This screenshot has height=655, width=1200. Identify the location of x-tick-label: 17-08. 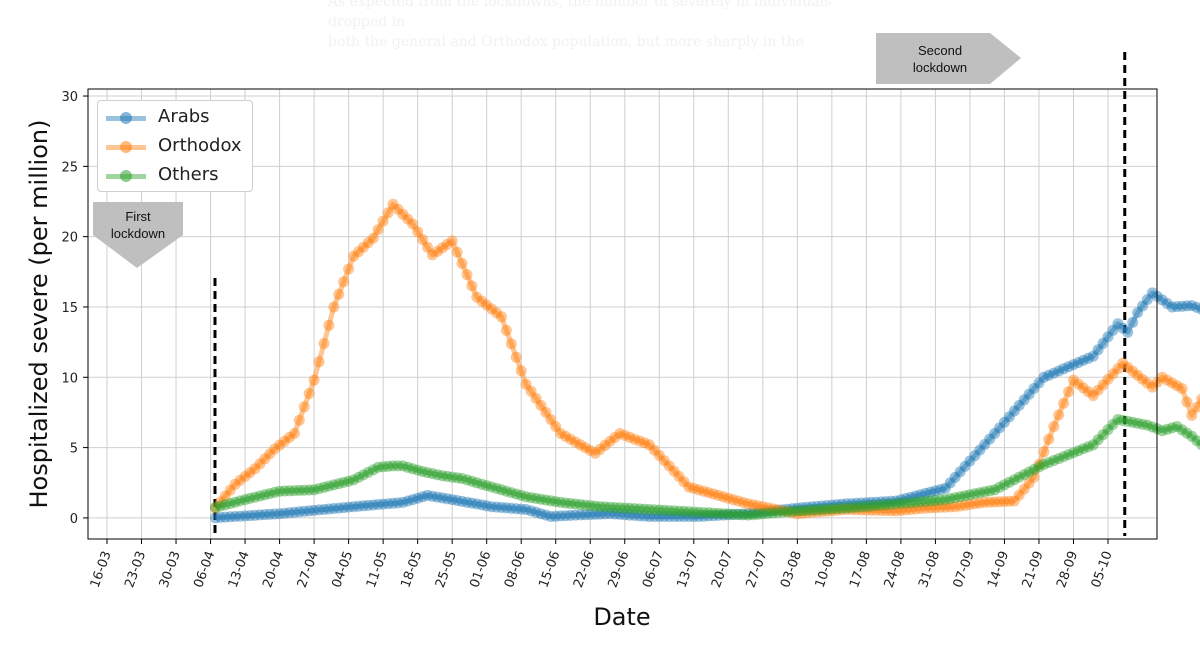
(860, 569).